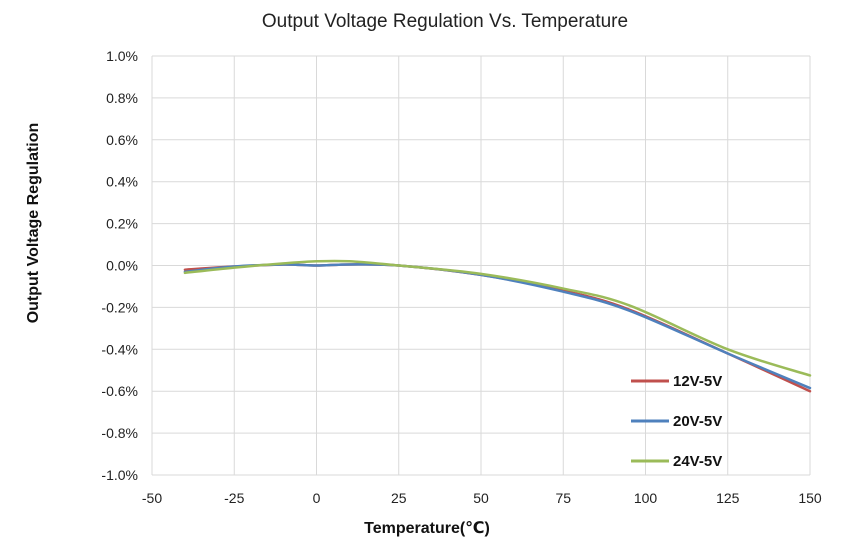 The height and width of the screenshot is (557, 864). Describe the element at coordinates (122, 140) in the screenshot. I see `y-tick-label: 0.6%` at that location.